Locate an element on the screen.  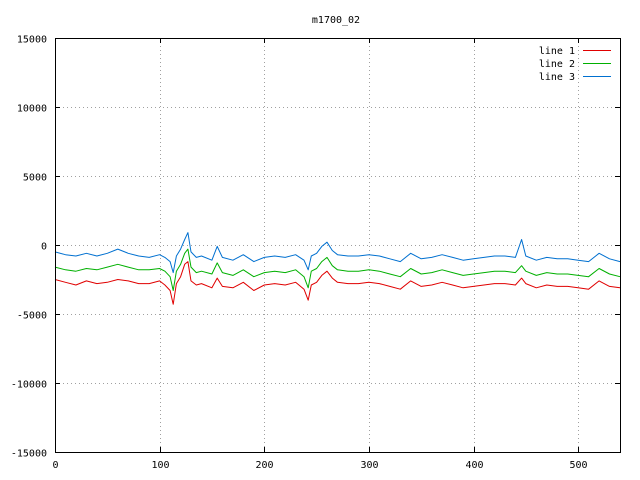
x-tick-label: 0 is located at coordinates (55, 465).